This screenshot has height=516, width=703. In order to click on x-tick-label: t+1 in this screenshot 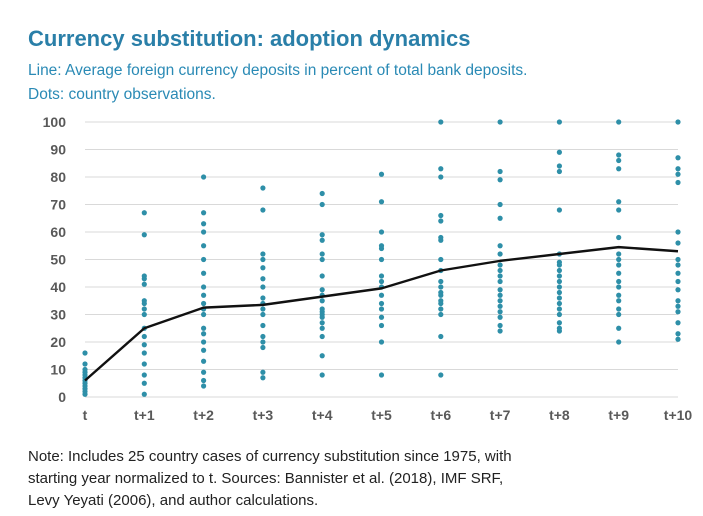, I will do `click(144, 415)`.